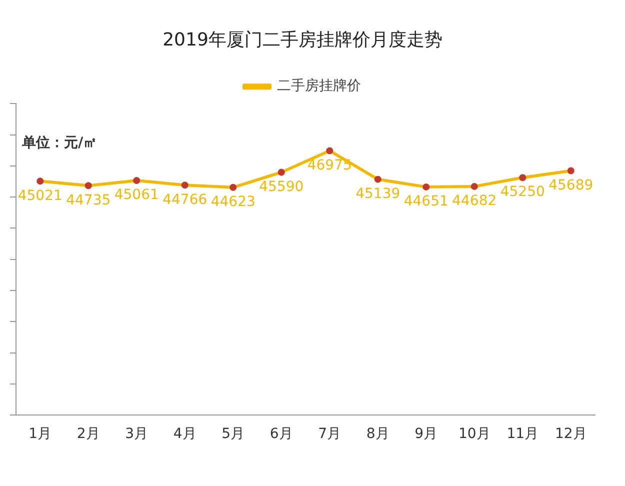 Image resolution: width=625 pixels, height=486 pixels. Describe the element at coordinates (426, 202) in the screenshot. I see `data-label: 44651` at that location.